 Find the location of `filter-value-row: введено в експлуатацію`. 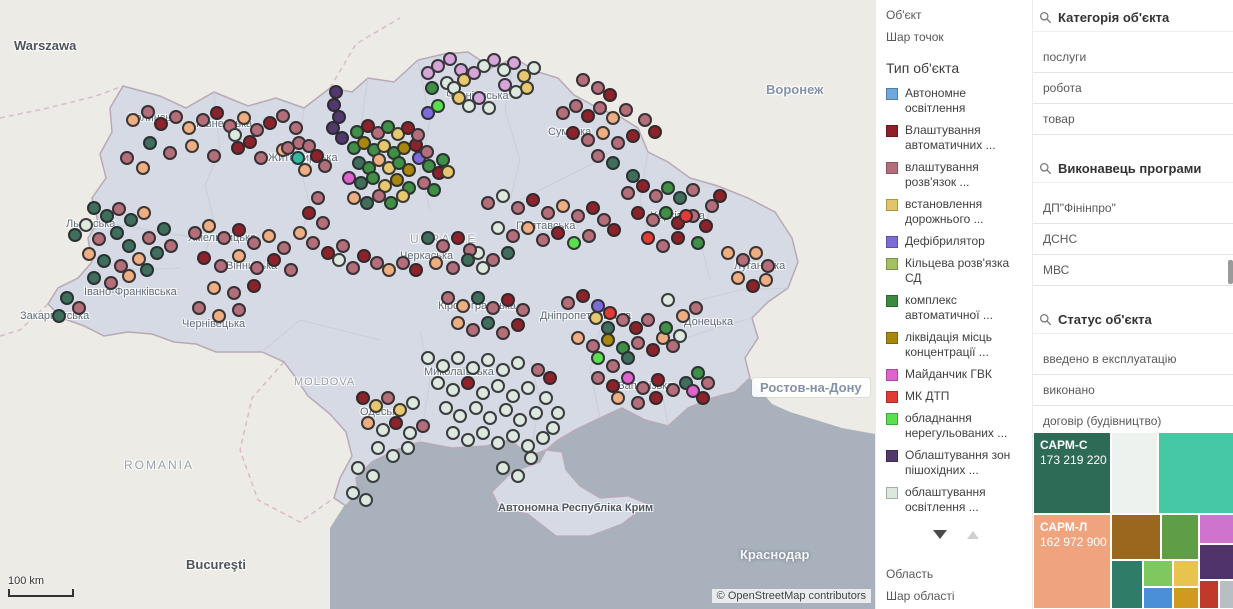

filter-value-row: введено в експлуатацію is located at coordinates (1133, 359).